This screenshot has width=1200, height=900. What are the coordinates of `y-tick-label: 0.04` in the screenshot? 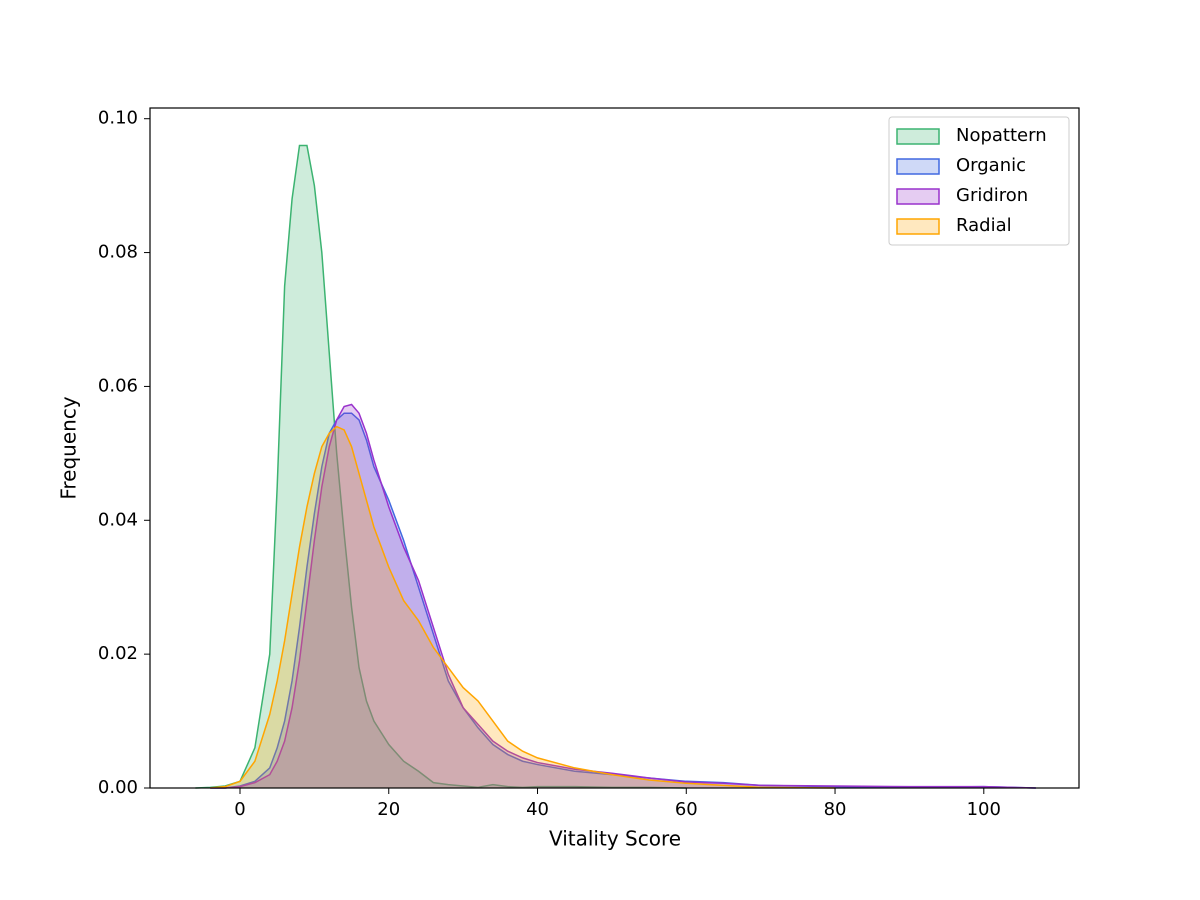 It's located at (118, 519).